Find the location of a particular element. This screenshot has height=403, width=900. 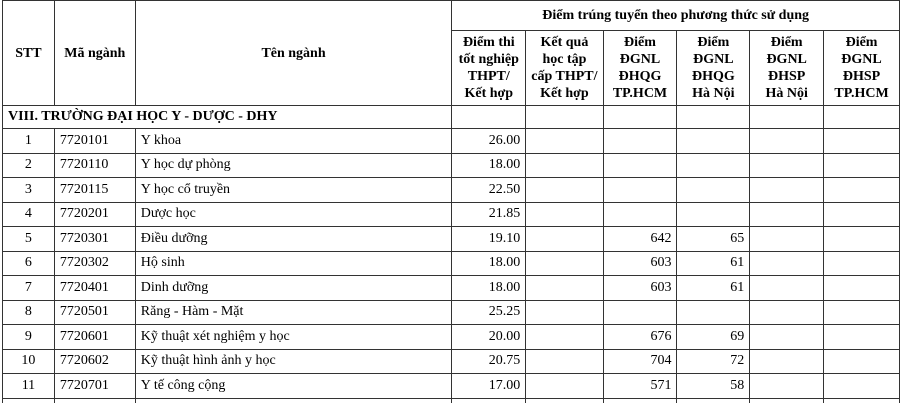

data-row: 7 7720401 Dinh dưỡng 18.00 603 61 is located at coordinates (451, 288).